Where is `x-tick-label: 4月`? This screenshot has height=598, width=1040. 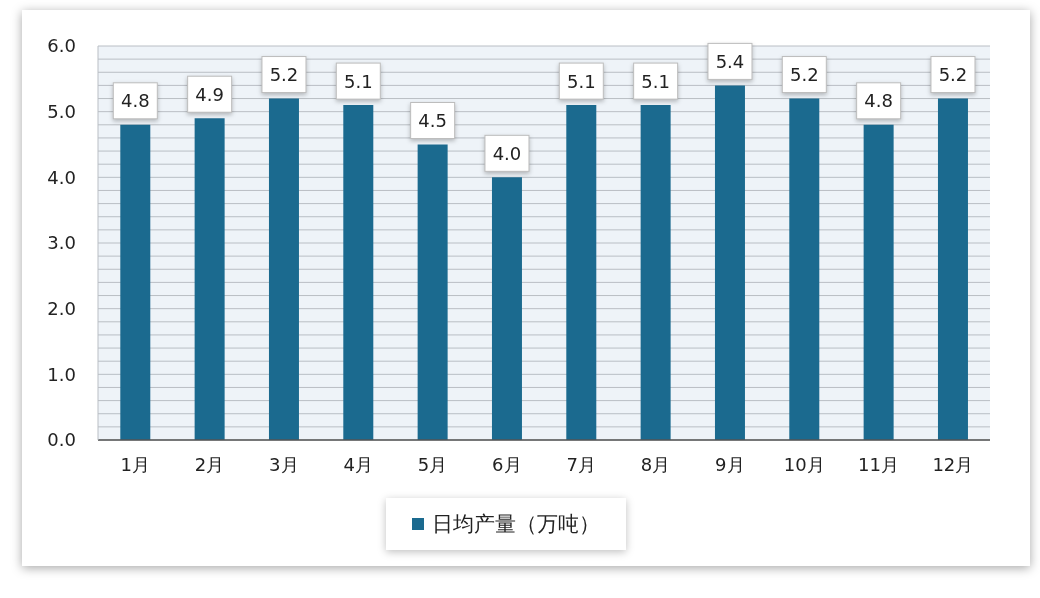
x-tick-label: 4月 is located at coordinates (358, 464).